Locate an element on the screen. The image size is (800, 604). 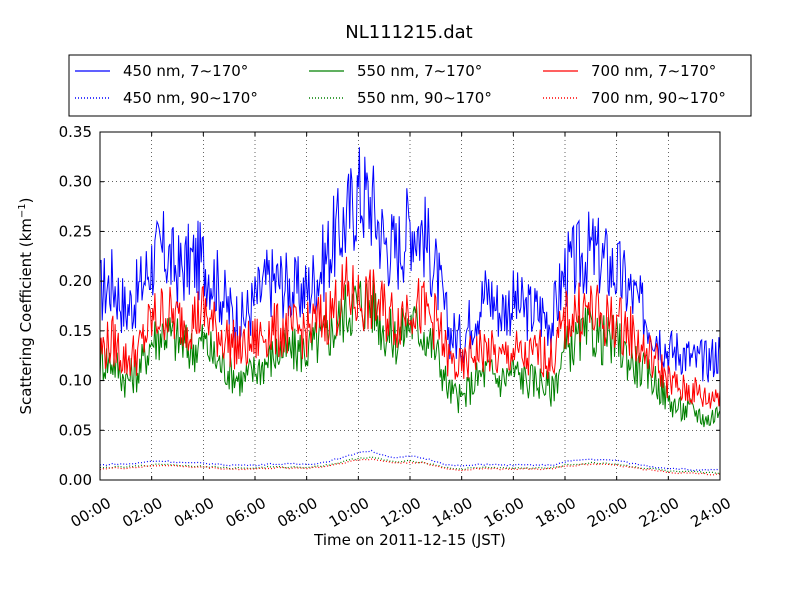
x-axis-label: Time on 2011-12-15 (JST) is located at coordinates (409, 540).